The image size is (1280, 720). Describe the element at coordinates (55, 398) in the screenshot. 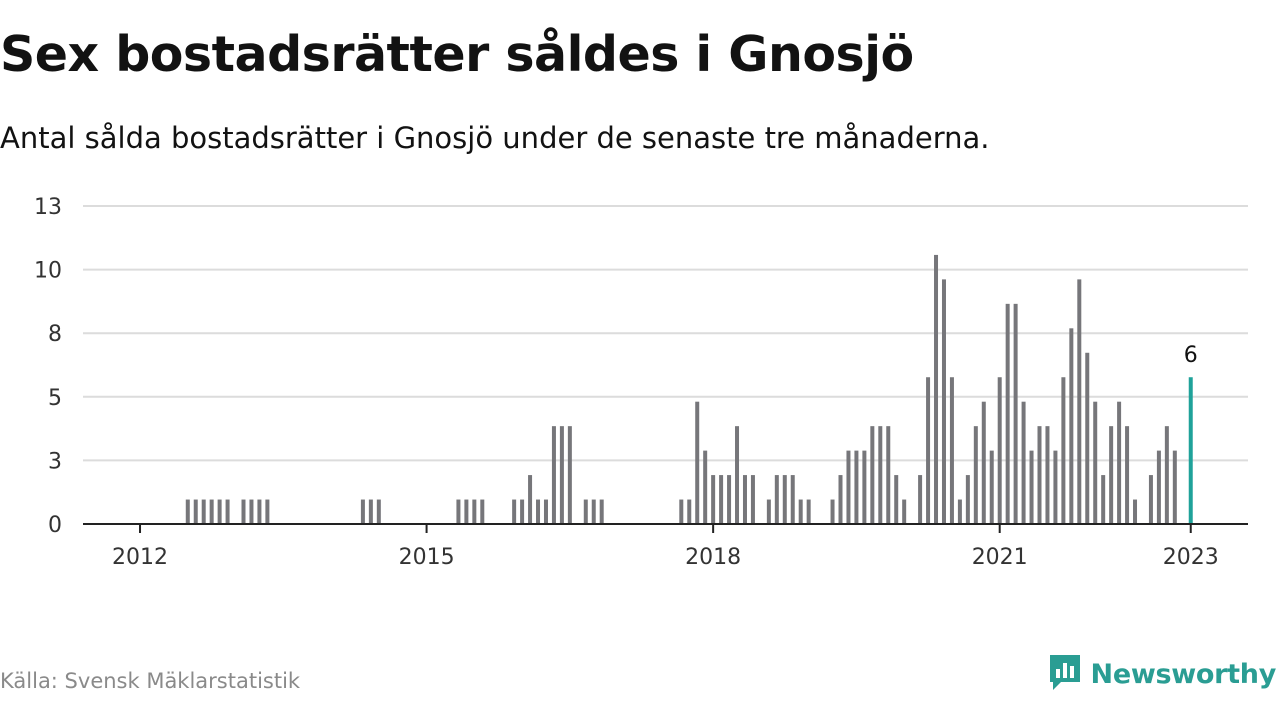

I see `y-tick-label: 5` at that location.